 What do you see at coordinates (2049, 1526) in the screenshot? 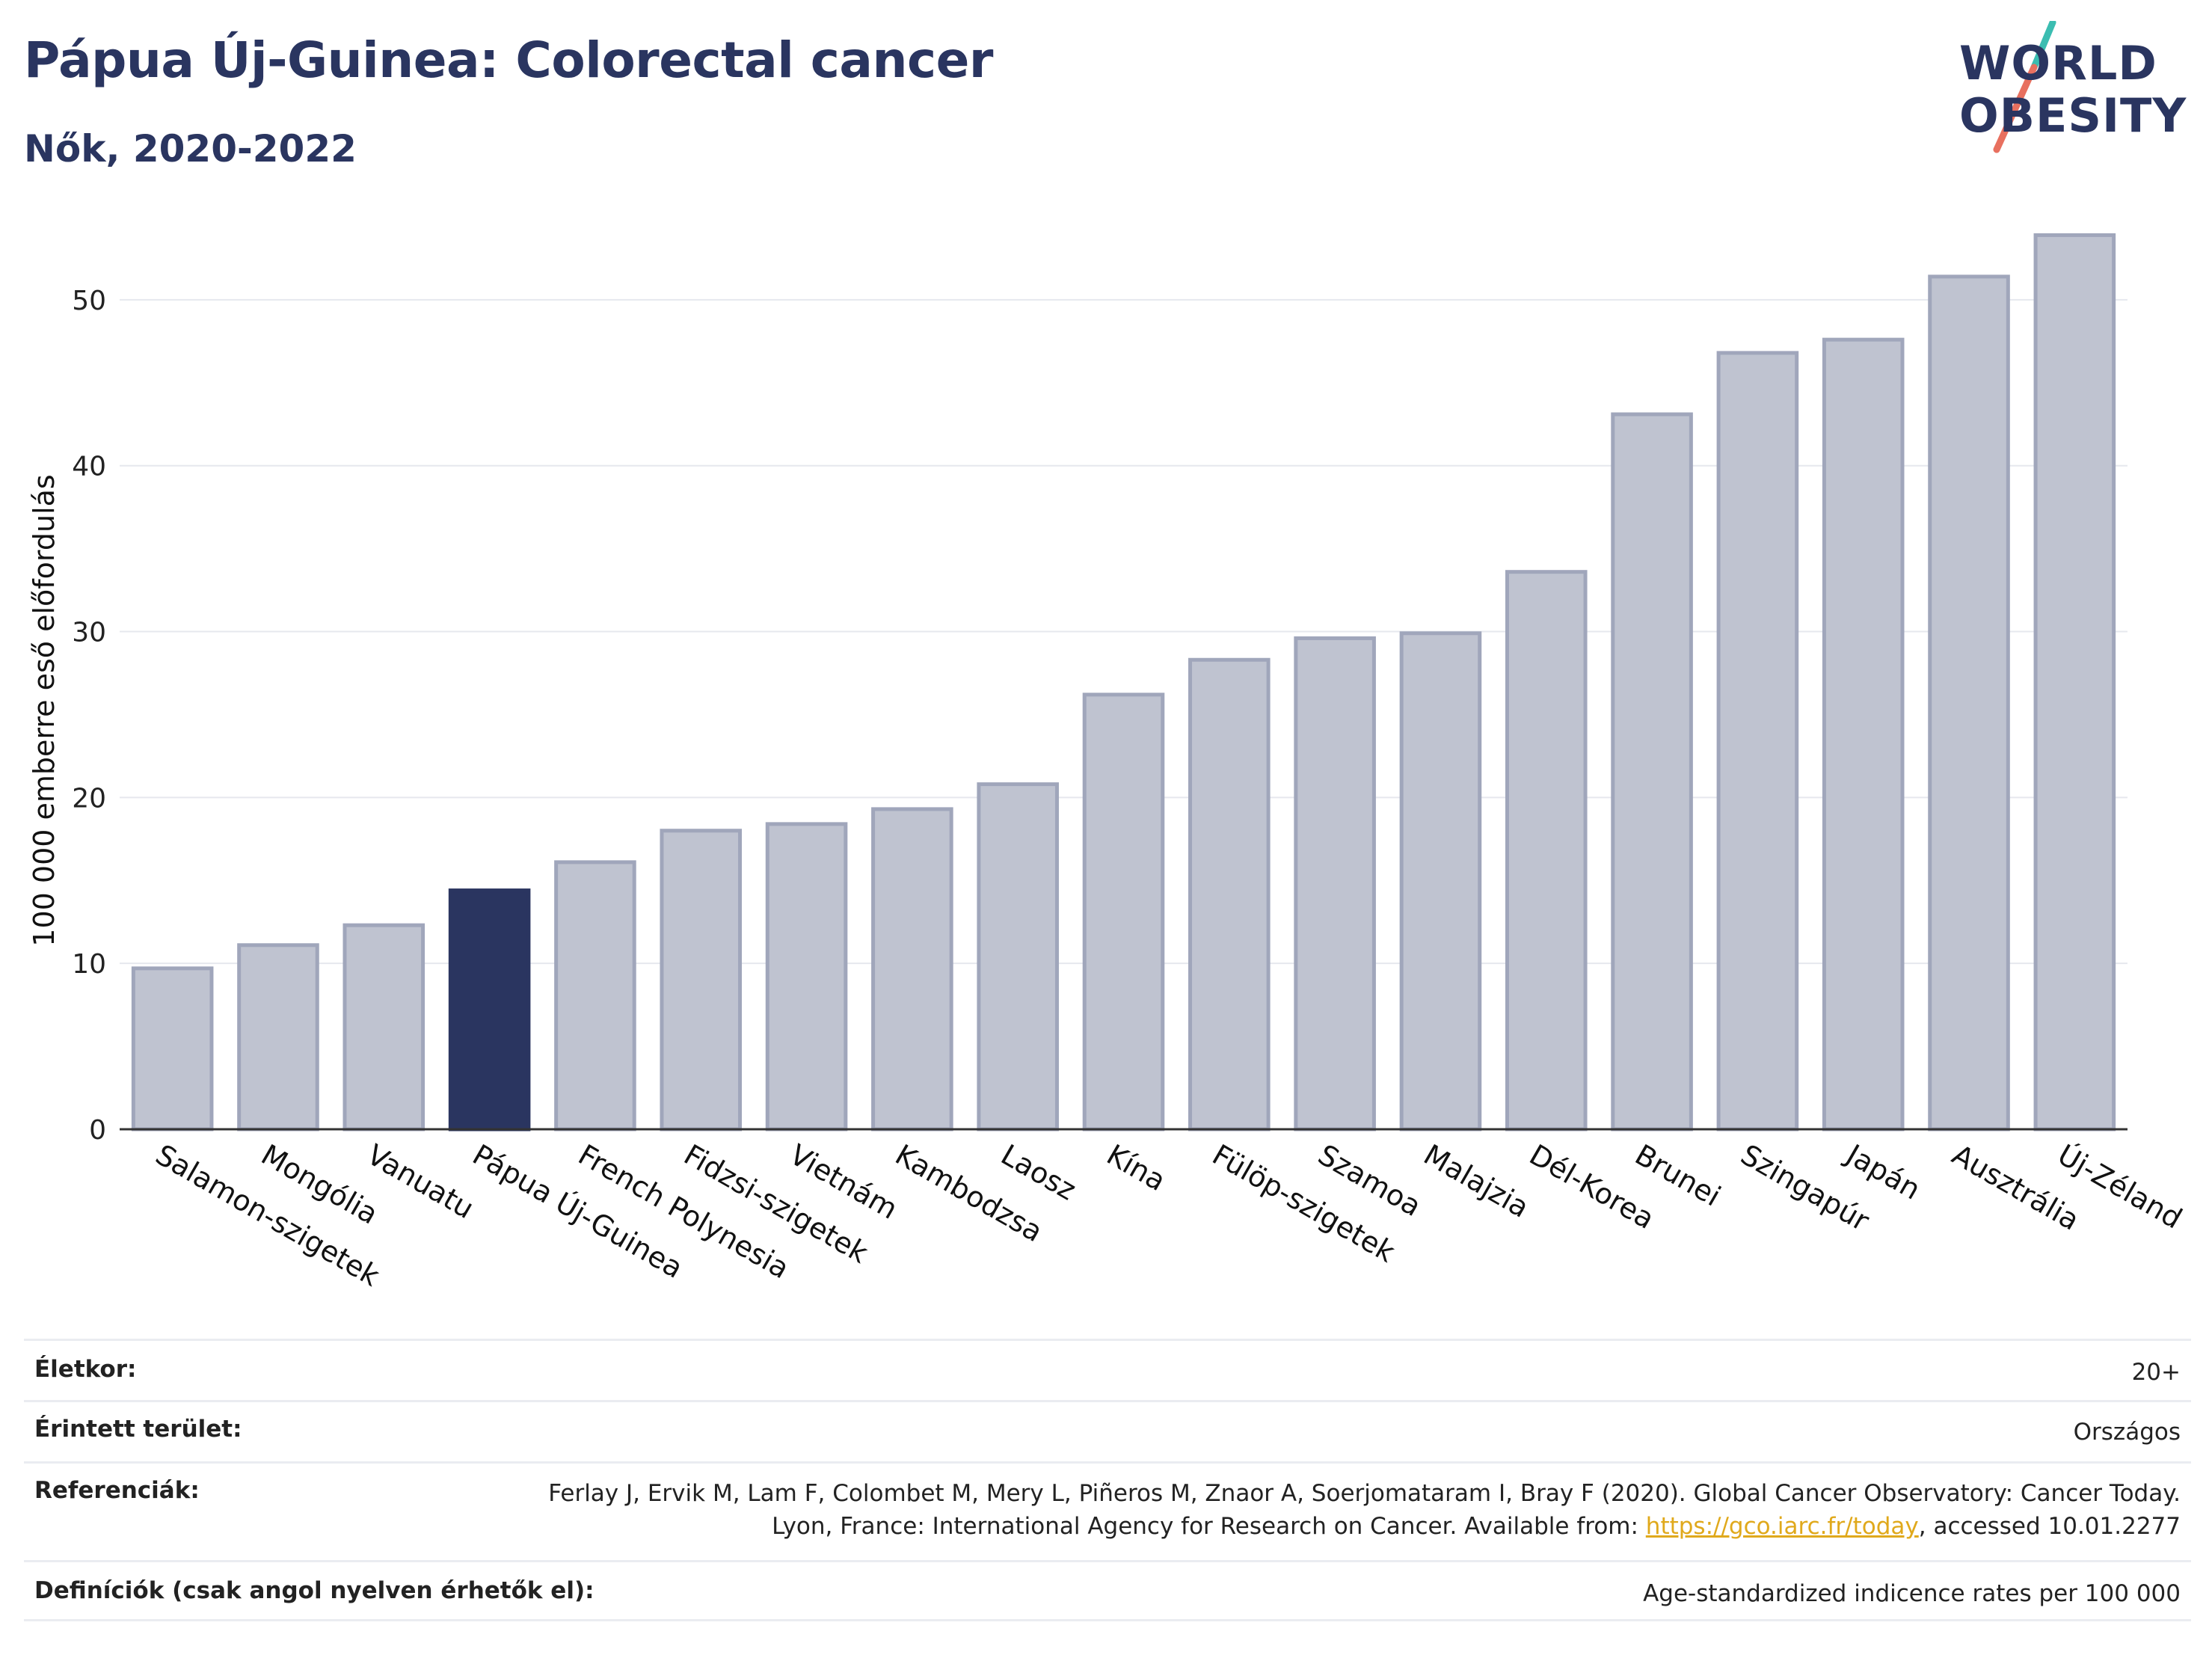
I see `references-tail: , accessed 10.01.2277` at bounding box center [2049, 1526].